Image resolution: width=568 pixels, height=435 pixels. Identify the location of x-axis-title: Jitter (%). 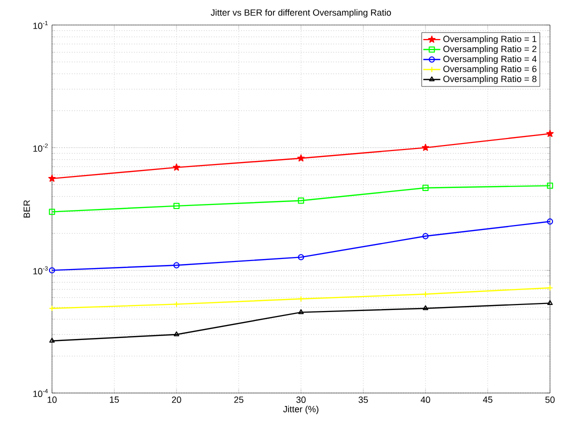
(300, 410).